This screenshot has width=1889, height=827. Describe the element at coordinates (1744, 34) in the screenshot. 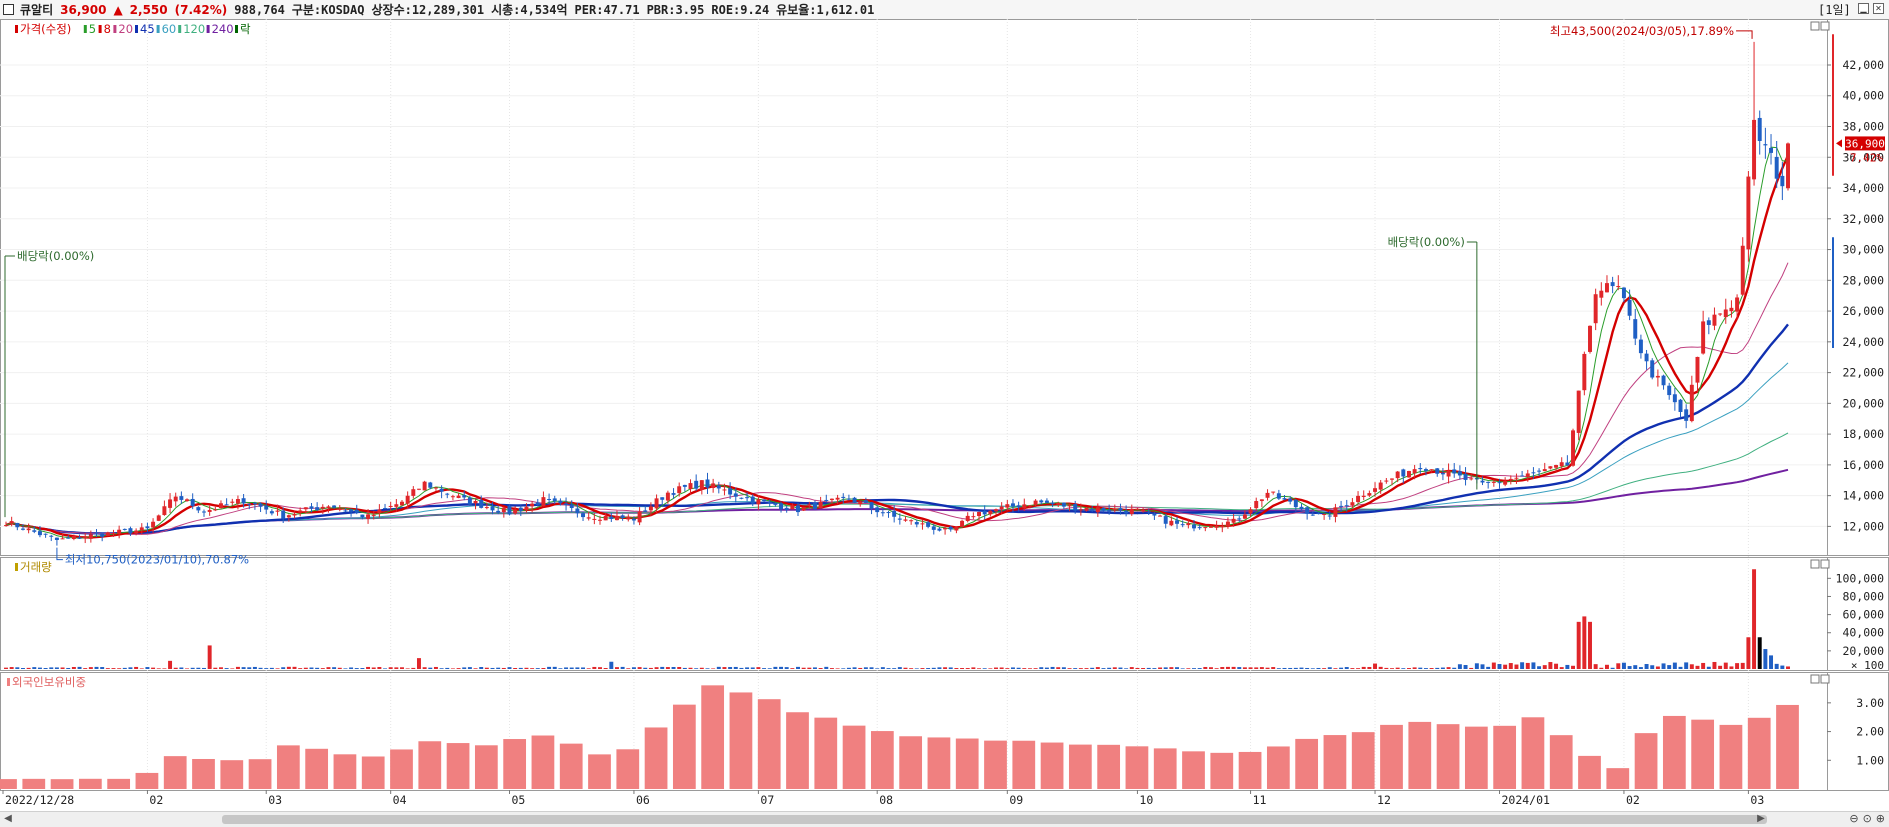

I see `high-pointer-icon` at that location.